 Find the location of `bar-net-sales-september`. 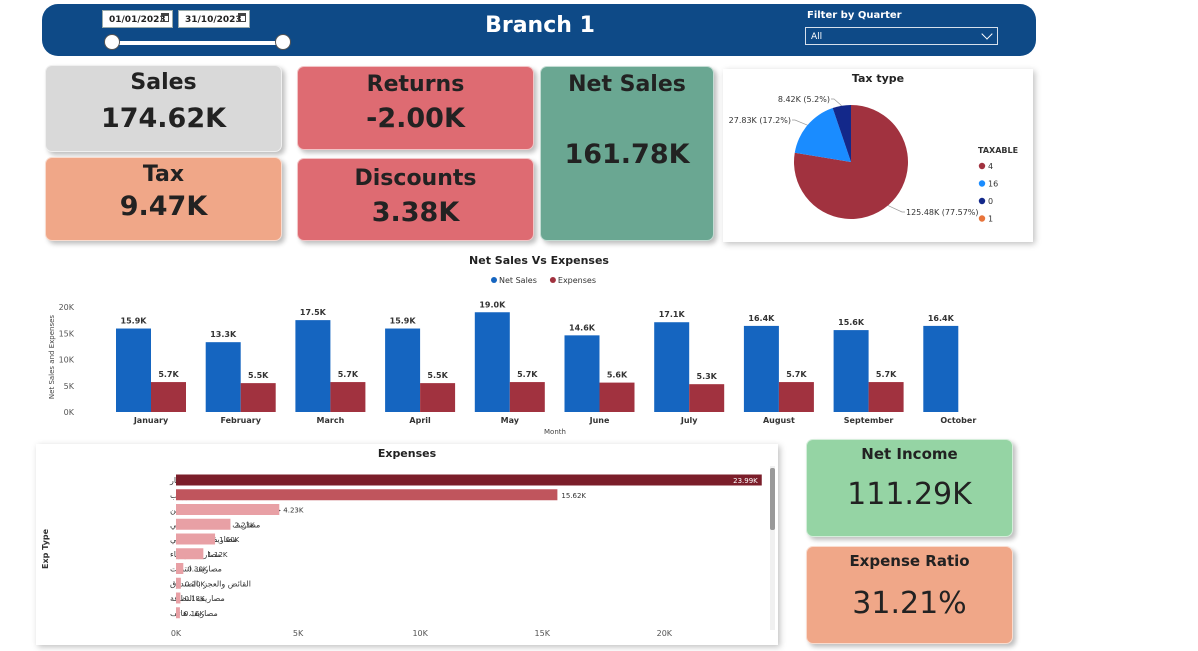

bar-net-sales-september is located at coordinates (851, 371).